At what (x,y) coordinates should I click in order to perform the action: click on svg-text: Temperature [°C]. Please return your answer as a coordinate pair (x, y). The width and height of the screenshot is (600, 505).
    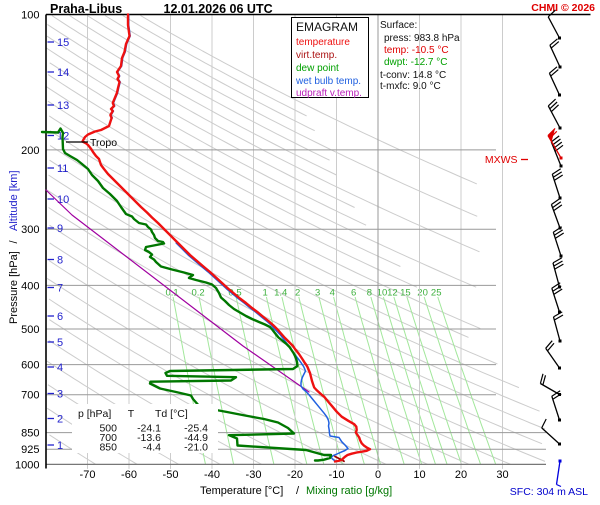
    Looking at the image, I should click on (241, 491).